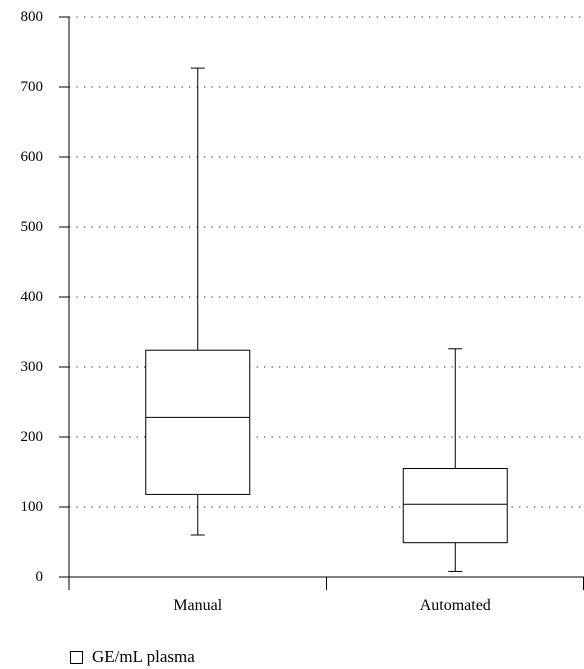 Image resolution: width=584 pixels, height=669 pixels. Describe the element at coordinates (197, 605) in the screenshot. I see `x-label-manual: Manual` at that location.